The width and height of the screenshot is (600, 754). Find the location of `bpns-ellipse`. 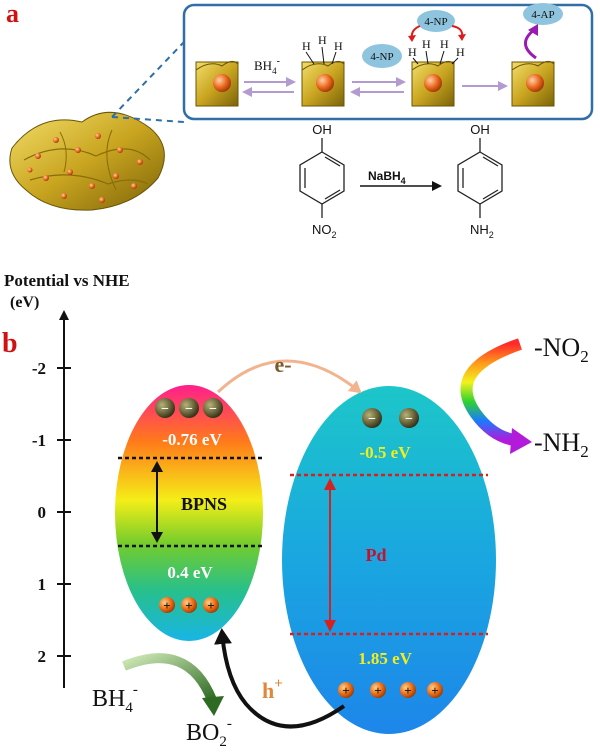

bpns-ellipse is located at coordinates (189, 513).